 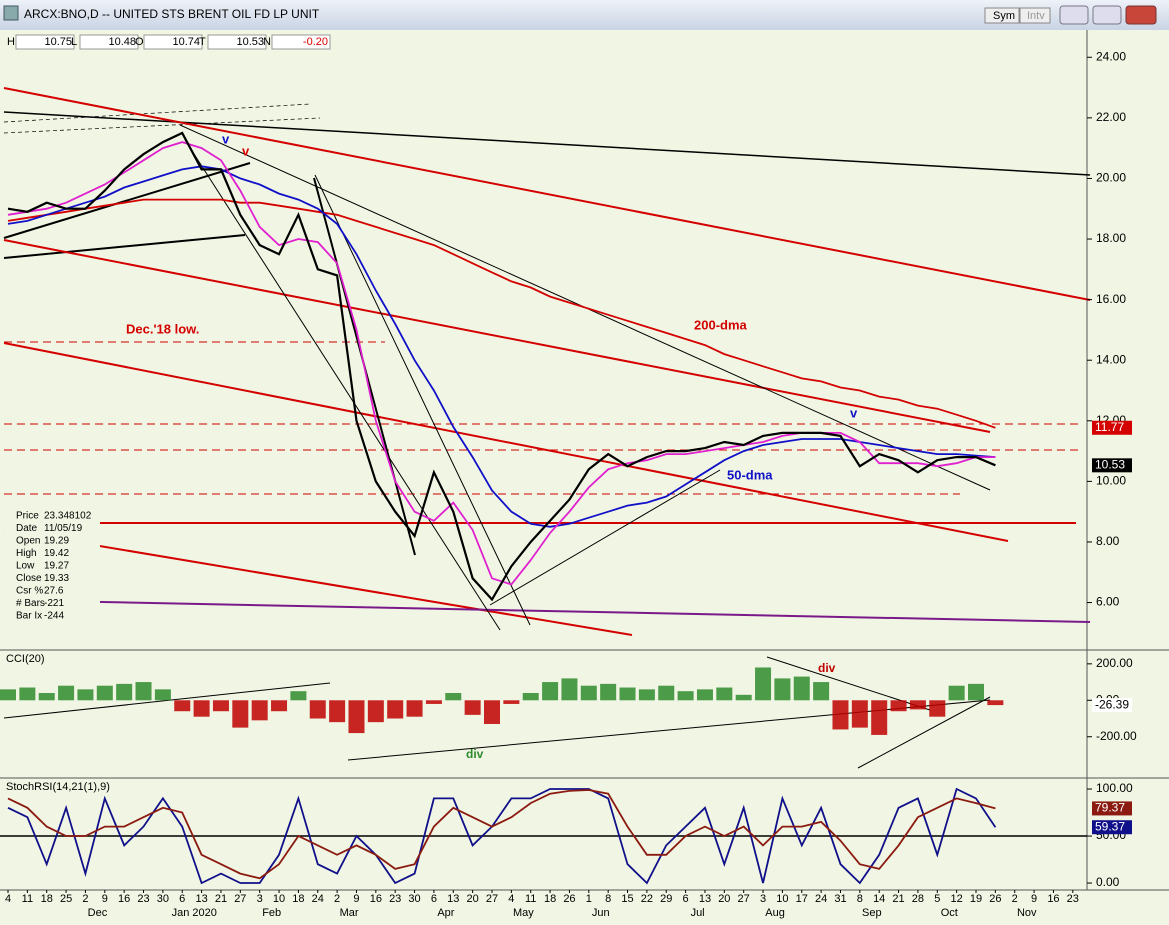 I want to click on info-value: 19.42, so click(x=56, y=553).